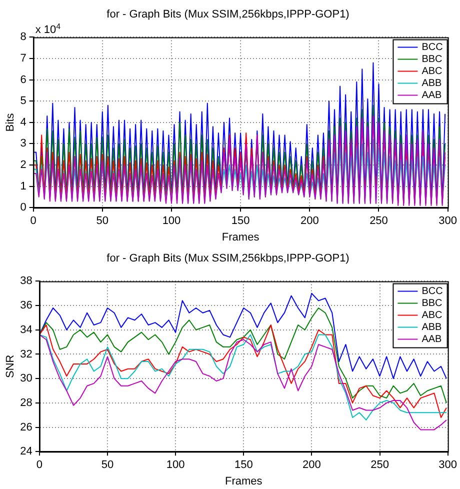  I want to click on y-tick-label: 2, so click(23, 165).